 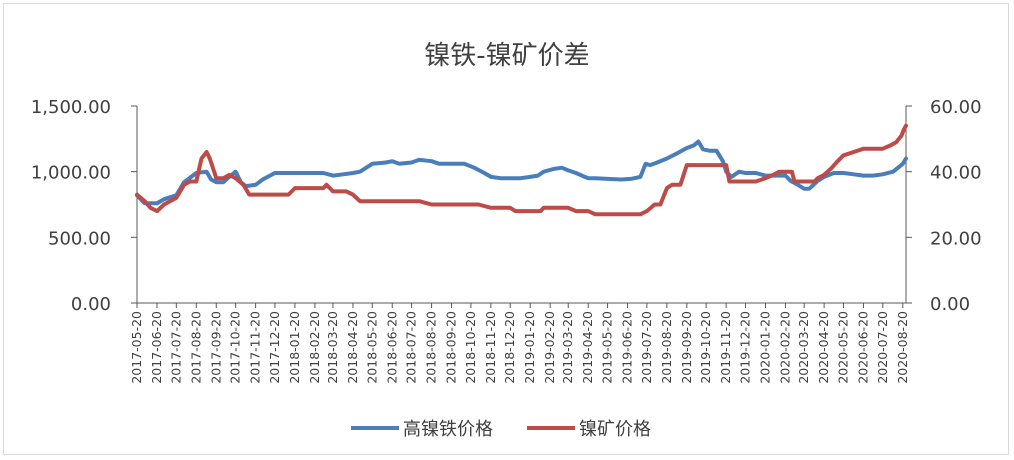 I want to click on y-tick-label-right: 60.00, so click(x=956, y=107).